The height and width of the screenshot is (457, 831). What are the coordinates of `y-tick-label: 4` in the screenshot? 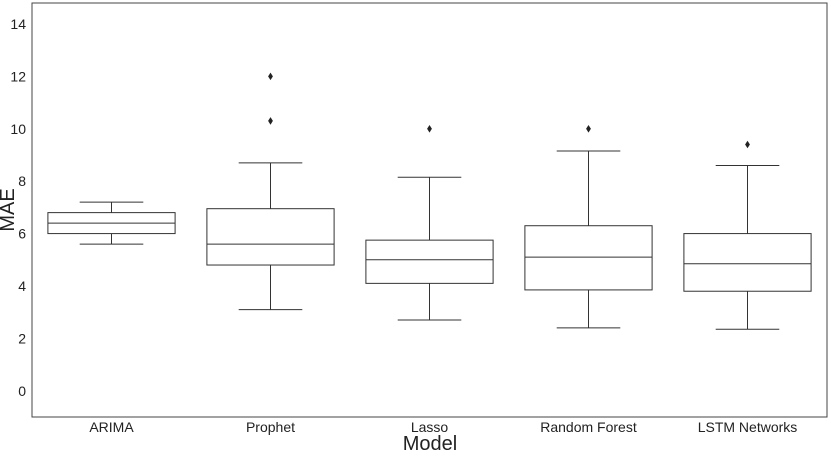 It's located at (22, 286).